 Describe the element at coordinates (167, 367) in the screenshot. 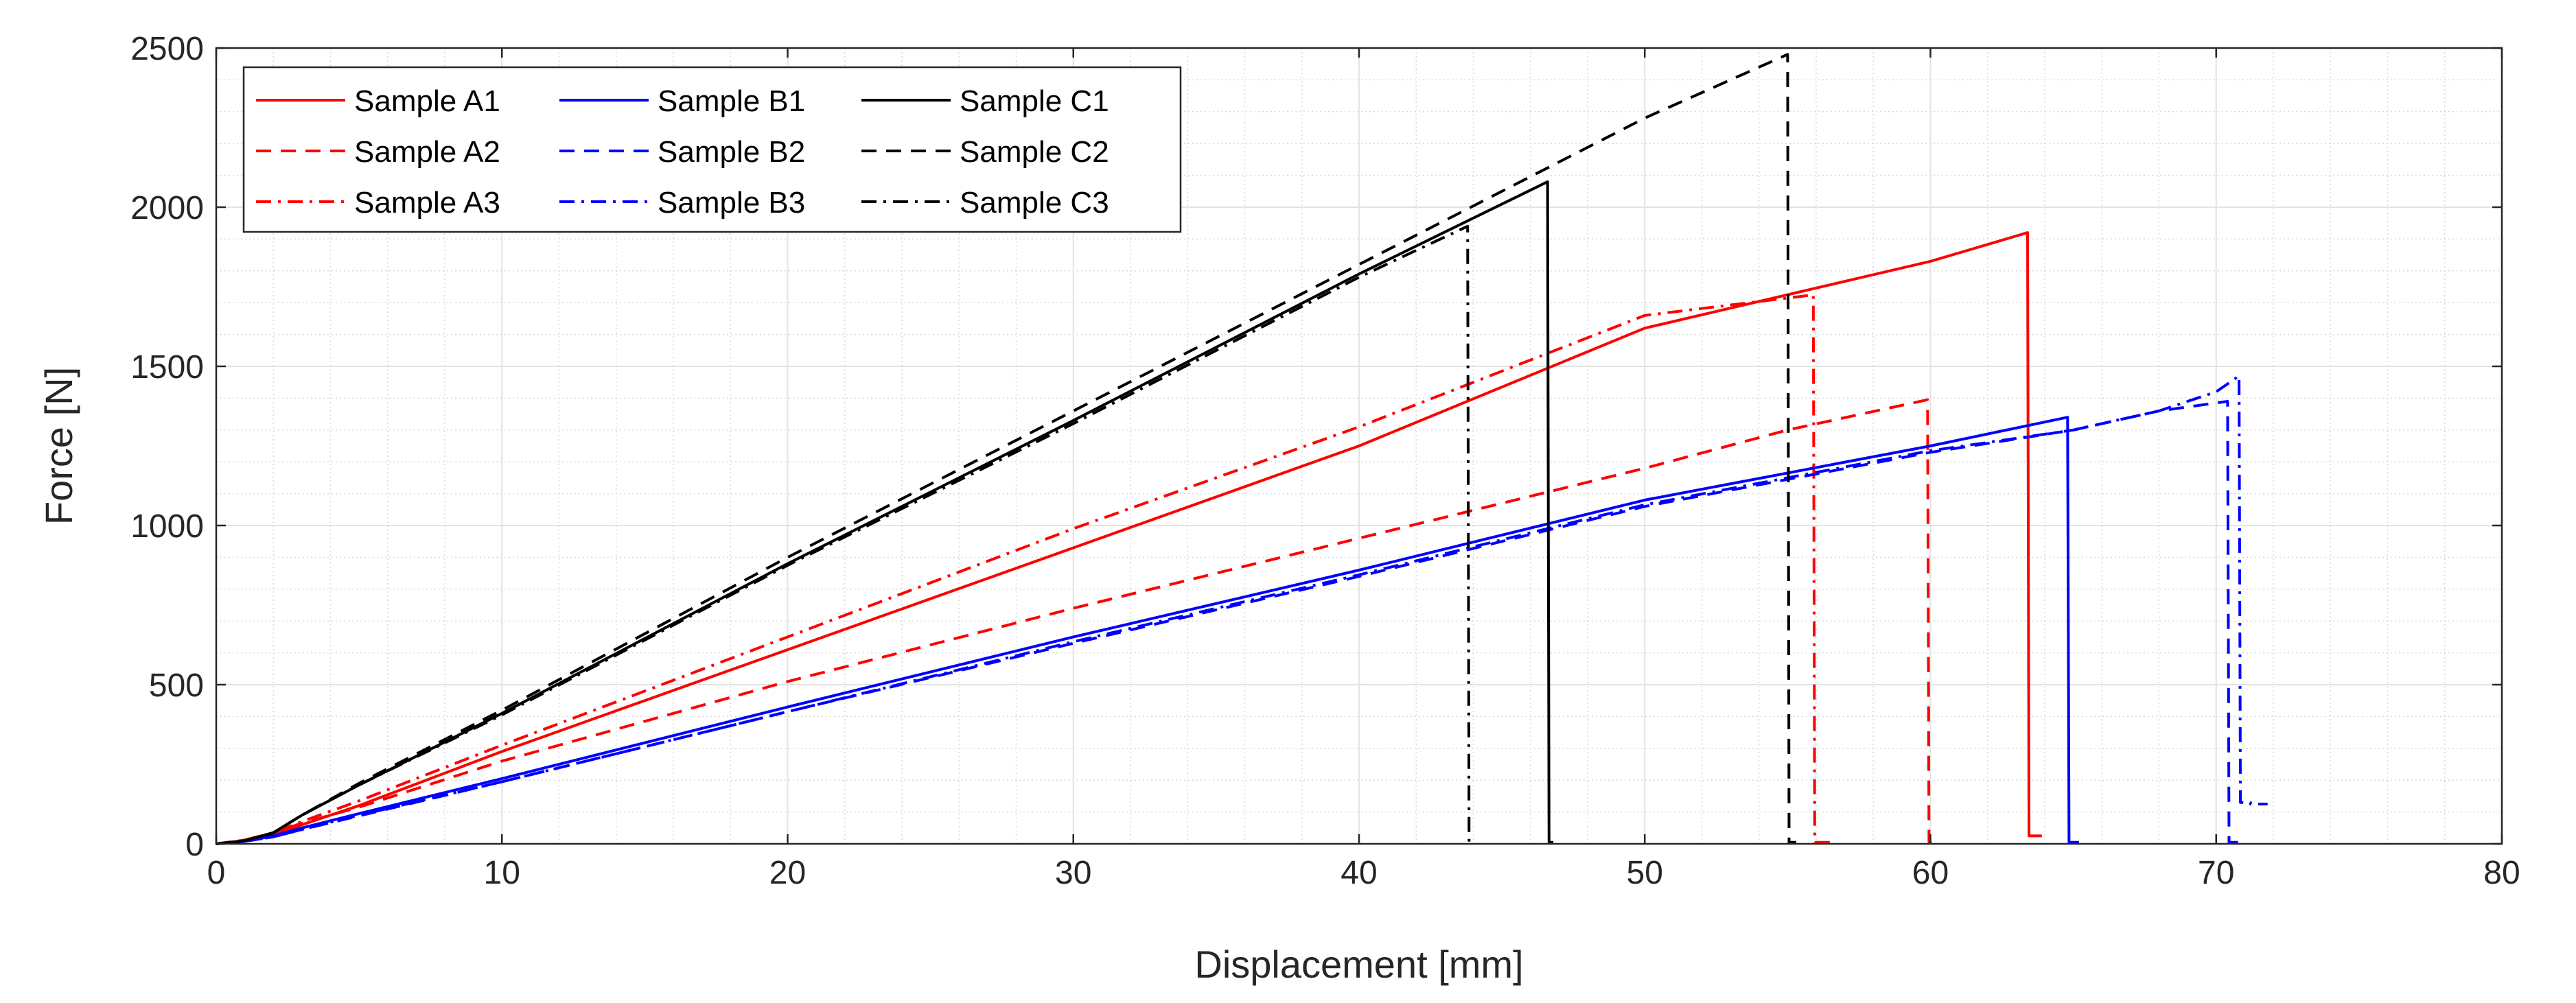

I see `y-tick-label: 1500` at that location.